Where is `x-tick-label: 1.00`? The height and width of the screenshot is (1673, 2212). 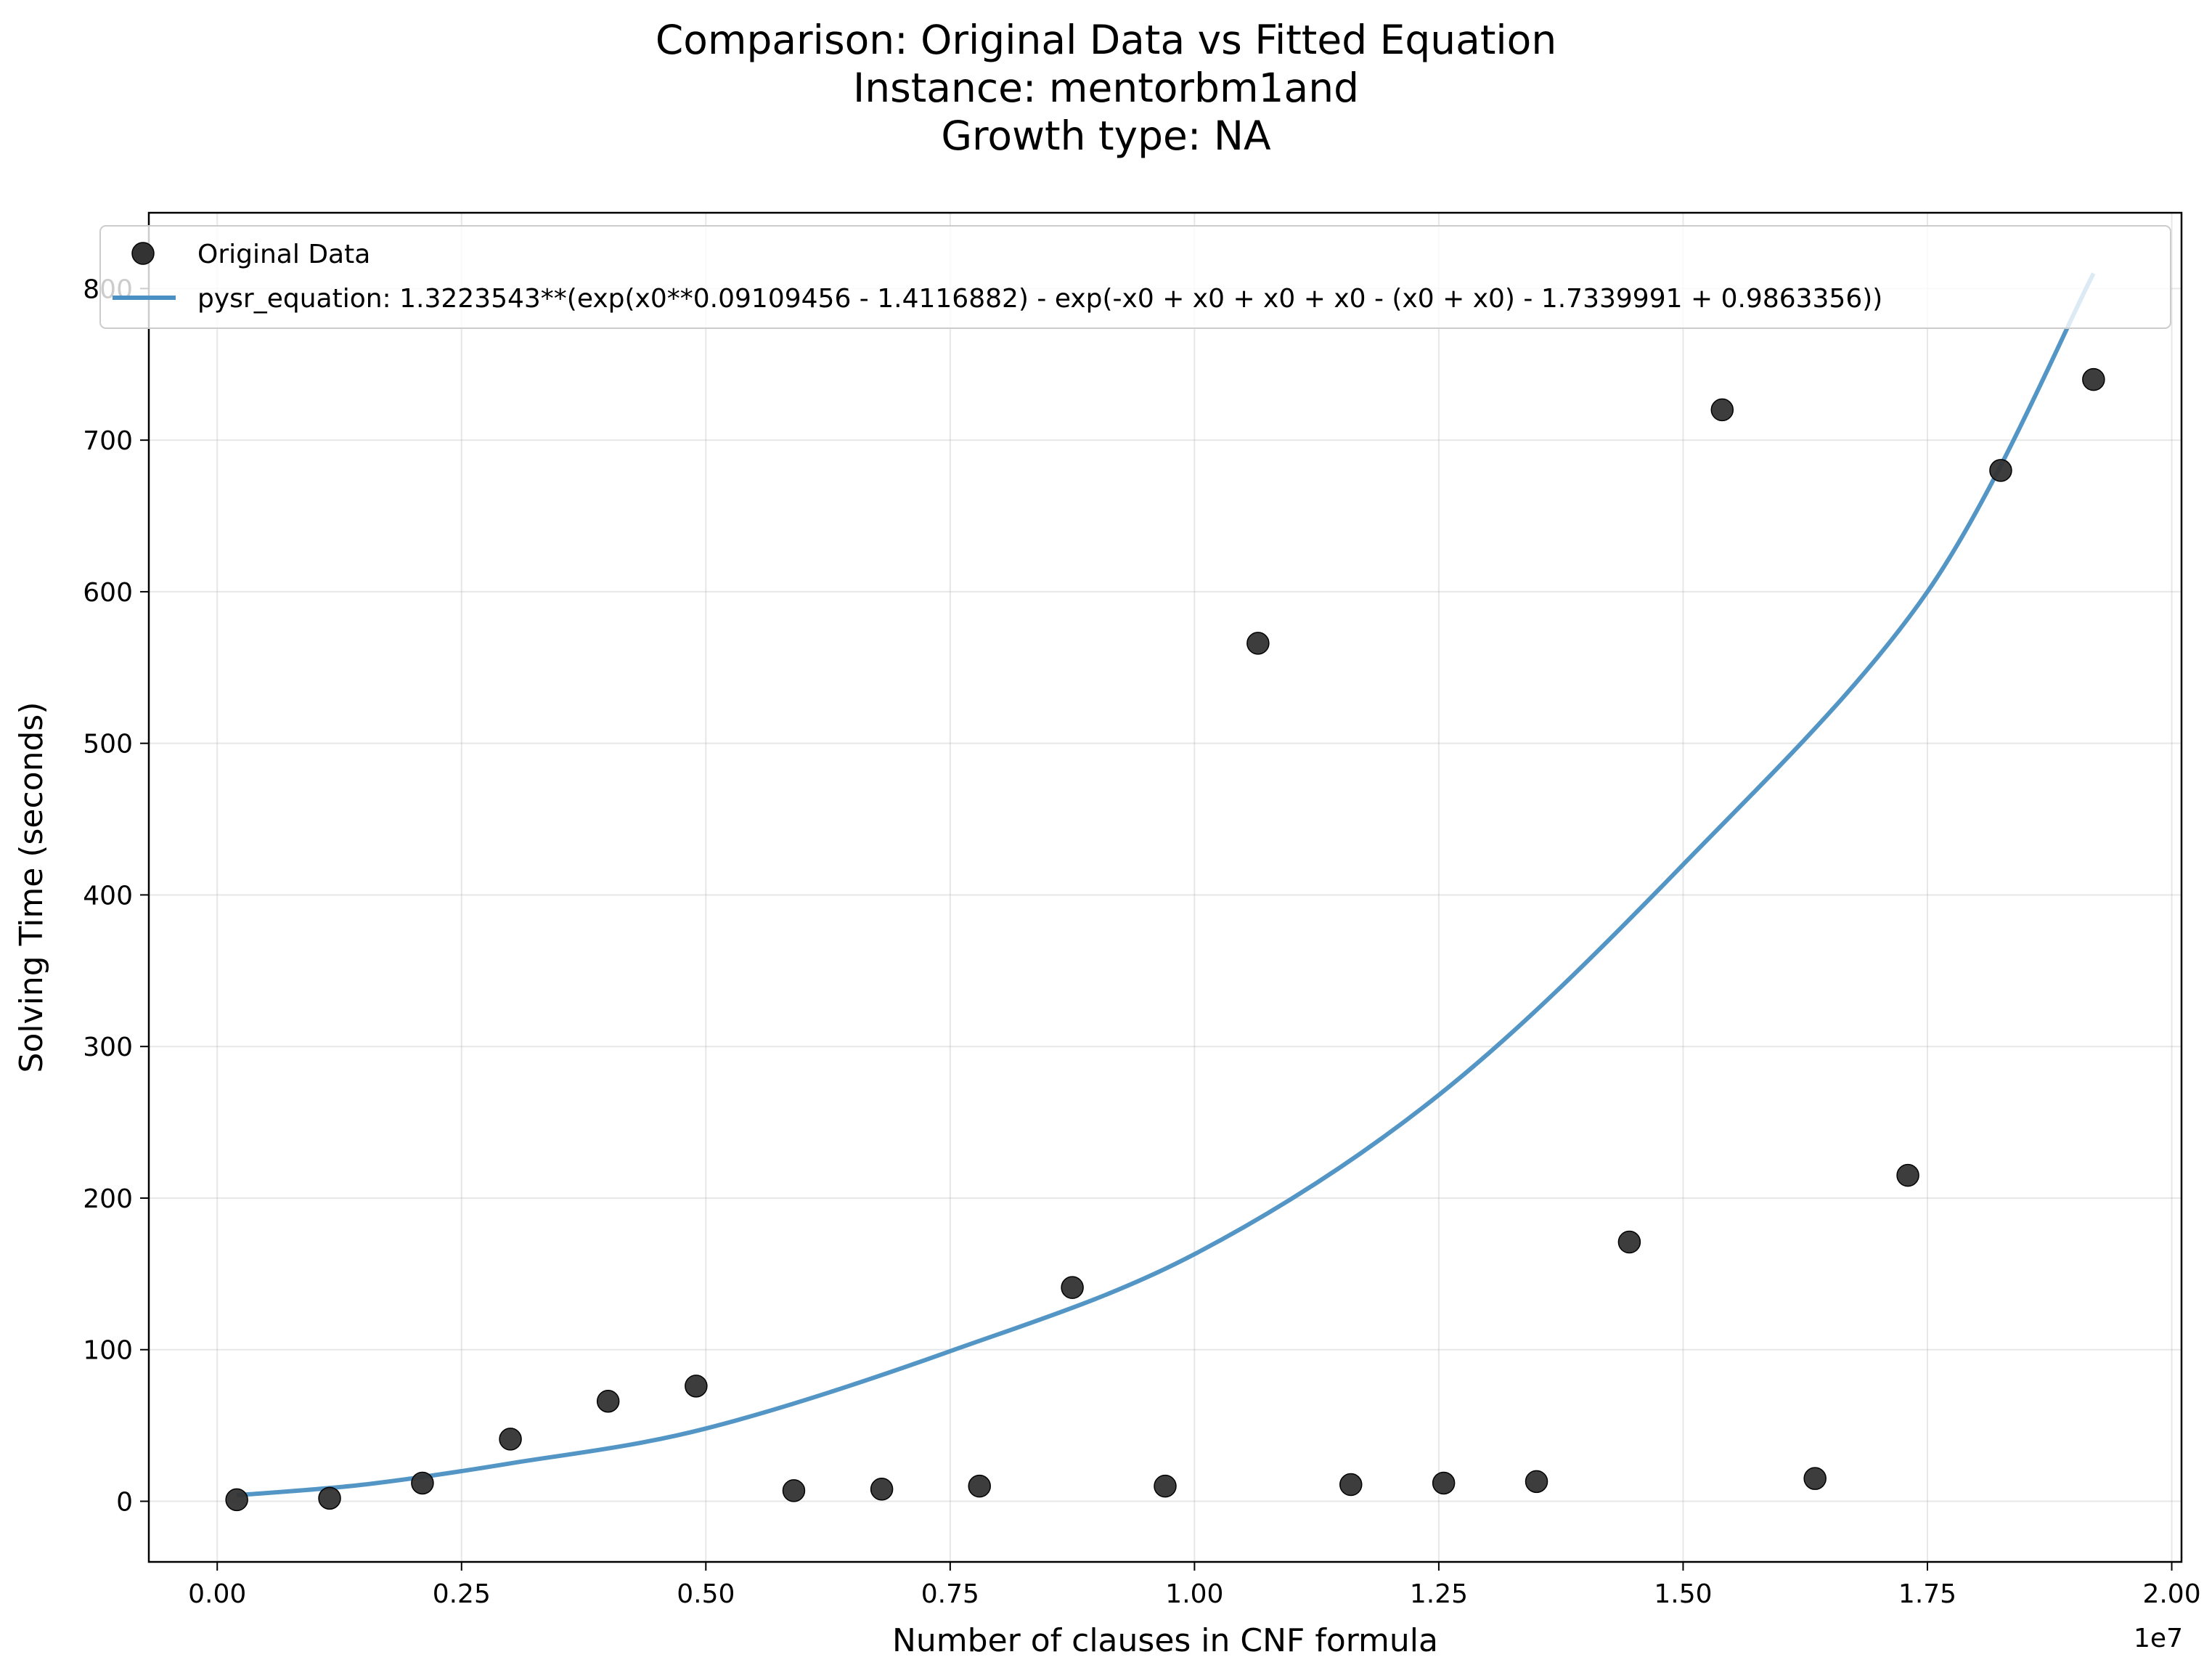 x-tick-label: 1.00 is located at coordinates (1194, 1594).